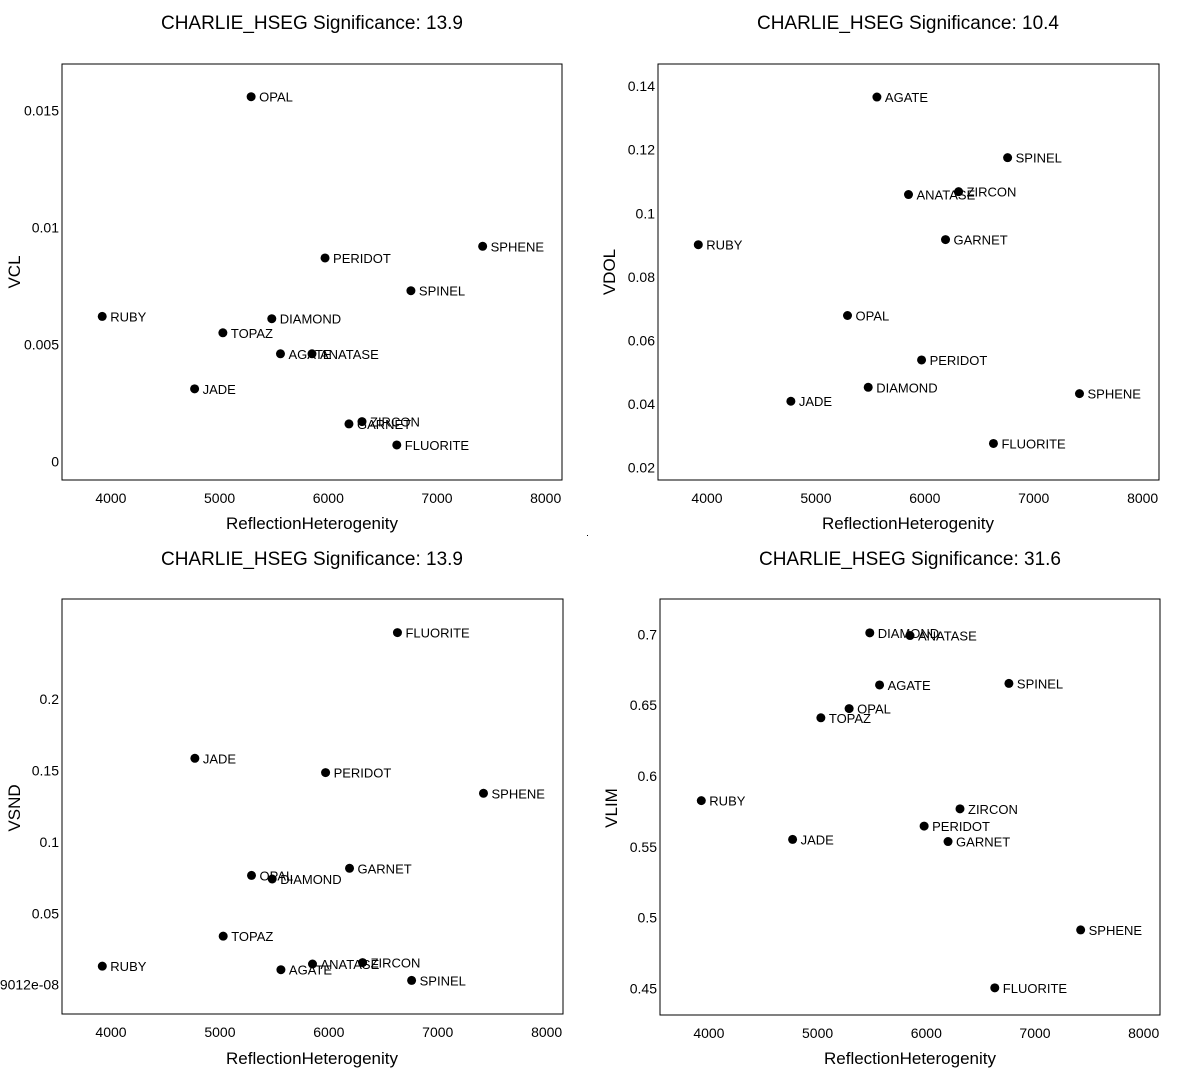 The width and height of the screenshot is (1191, 1075). What do you see at coordinates (609, 272) in the screenshot?
I see `y-axis-label: VDOL` at bounding box center [609, 272].